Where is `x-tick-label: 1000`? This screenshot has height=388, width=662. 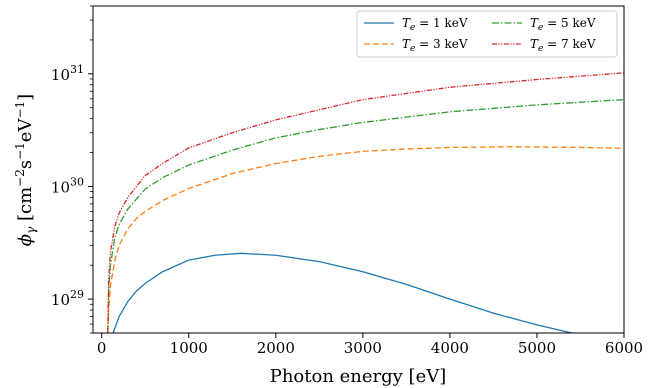 x-tick-label: 1000 is located at coordinates (189, 348).